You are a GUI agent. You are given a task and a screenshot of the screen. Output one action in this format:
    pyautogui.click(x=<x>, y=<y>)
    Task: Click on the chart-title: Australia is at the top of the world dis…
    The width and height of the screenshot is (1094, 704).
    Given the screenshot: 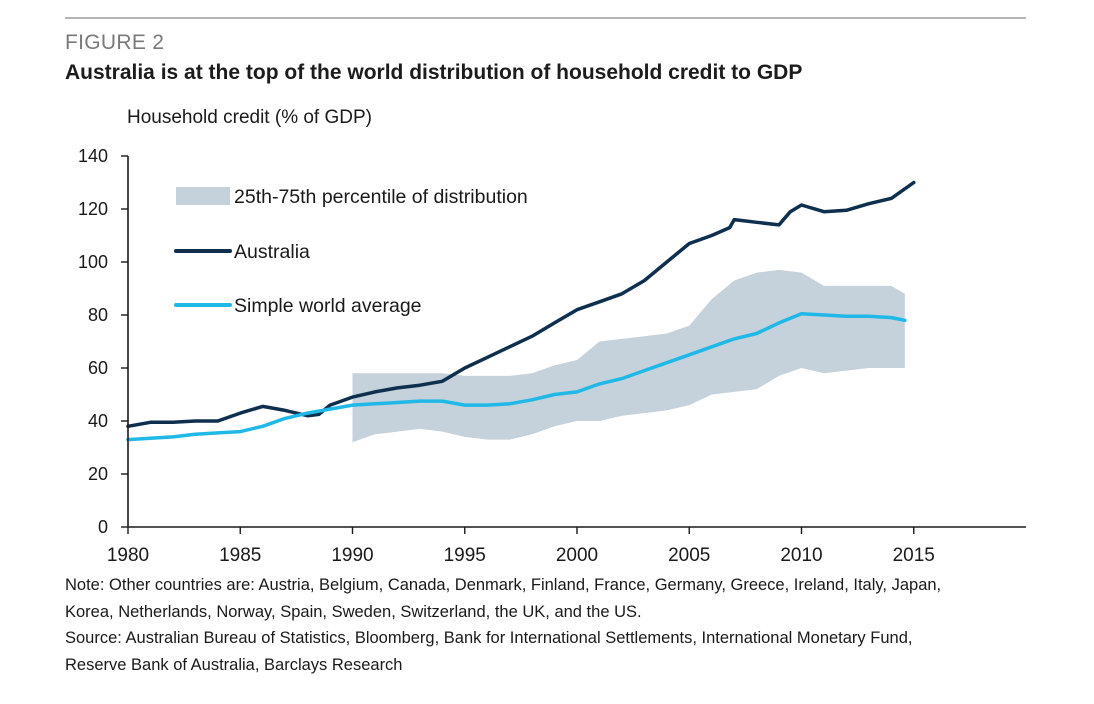 What is the action you would take?
    pyautogui.click(x=434, y=72)
    